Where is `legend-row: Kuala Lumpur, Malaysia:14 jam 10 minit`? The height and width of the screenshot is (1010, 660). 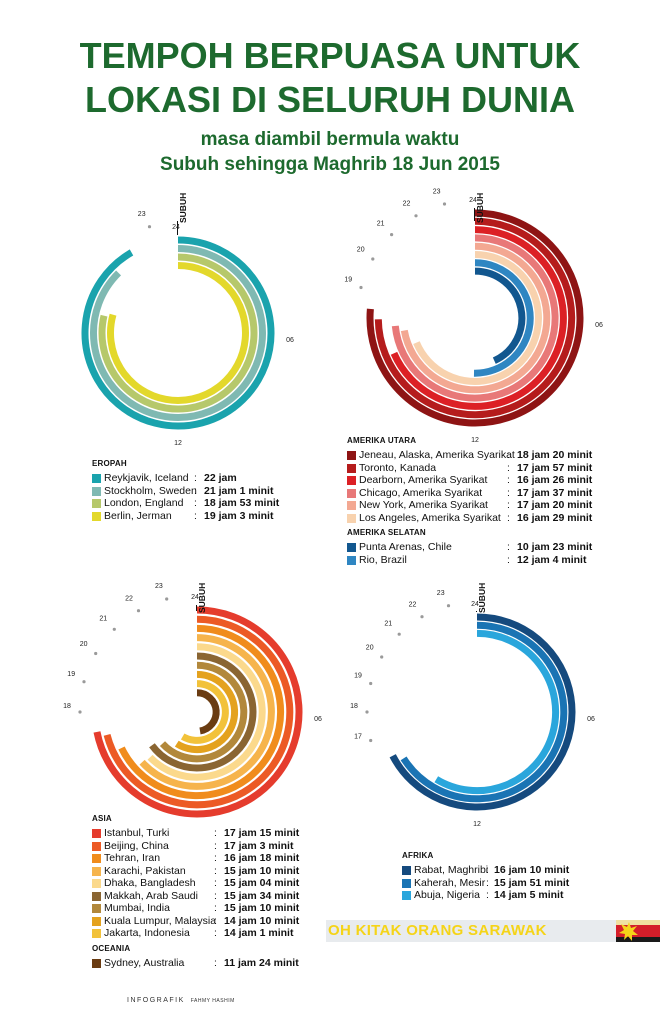 legend-row: Kuala Lumpur, Malaysia:14 jam 10 minit is located at coordinates (218, 921).